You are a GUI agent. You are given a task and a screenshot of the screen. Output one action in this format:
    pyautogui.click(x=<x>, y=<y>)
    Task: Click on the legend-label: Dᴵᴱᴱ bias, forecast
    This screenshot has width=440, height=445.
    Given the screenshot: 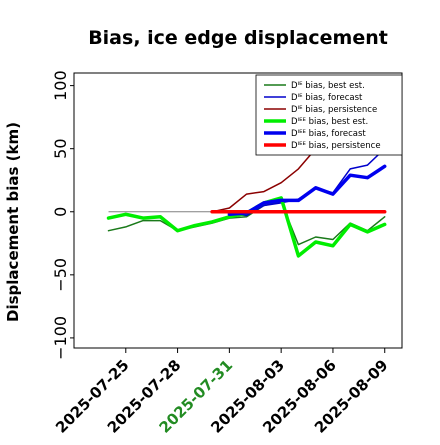 What is the action you would take?
    pyautogui.click(x=328, y=134)
    